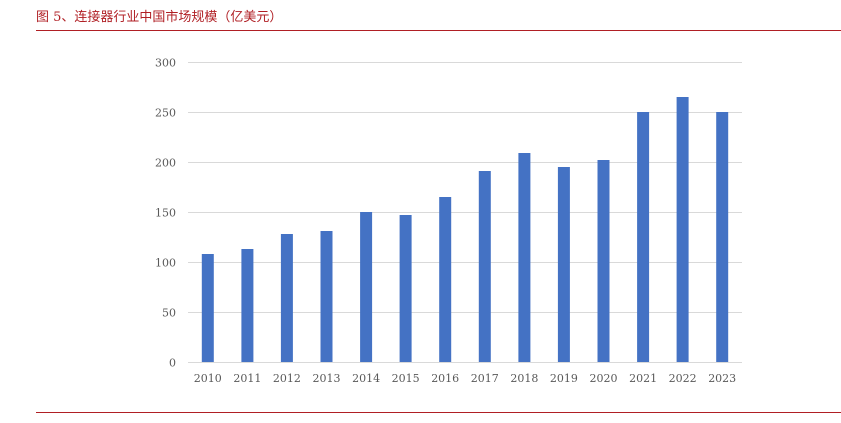  What do you see at coordinates (286, 298) in the screenshot?
I see `bar-2012` at bounding box center [286, 298].